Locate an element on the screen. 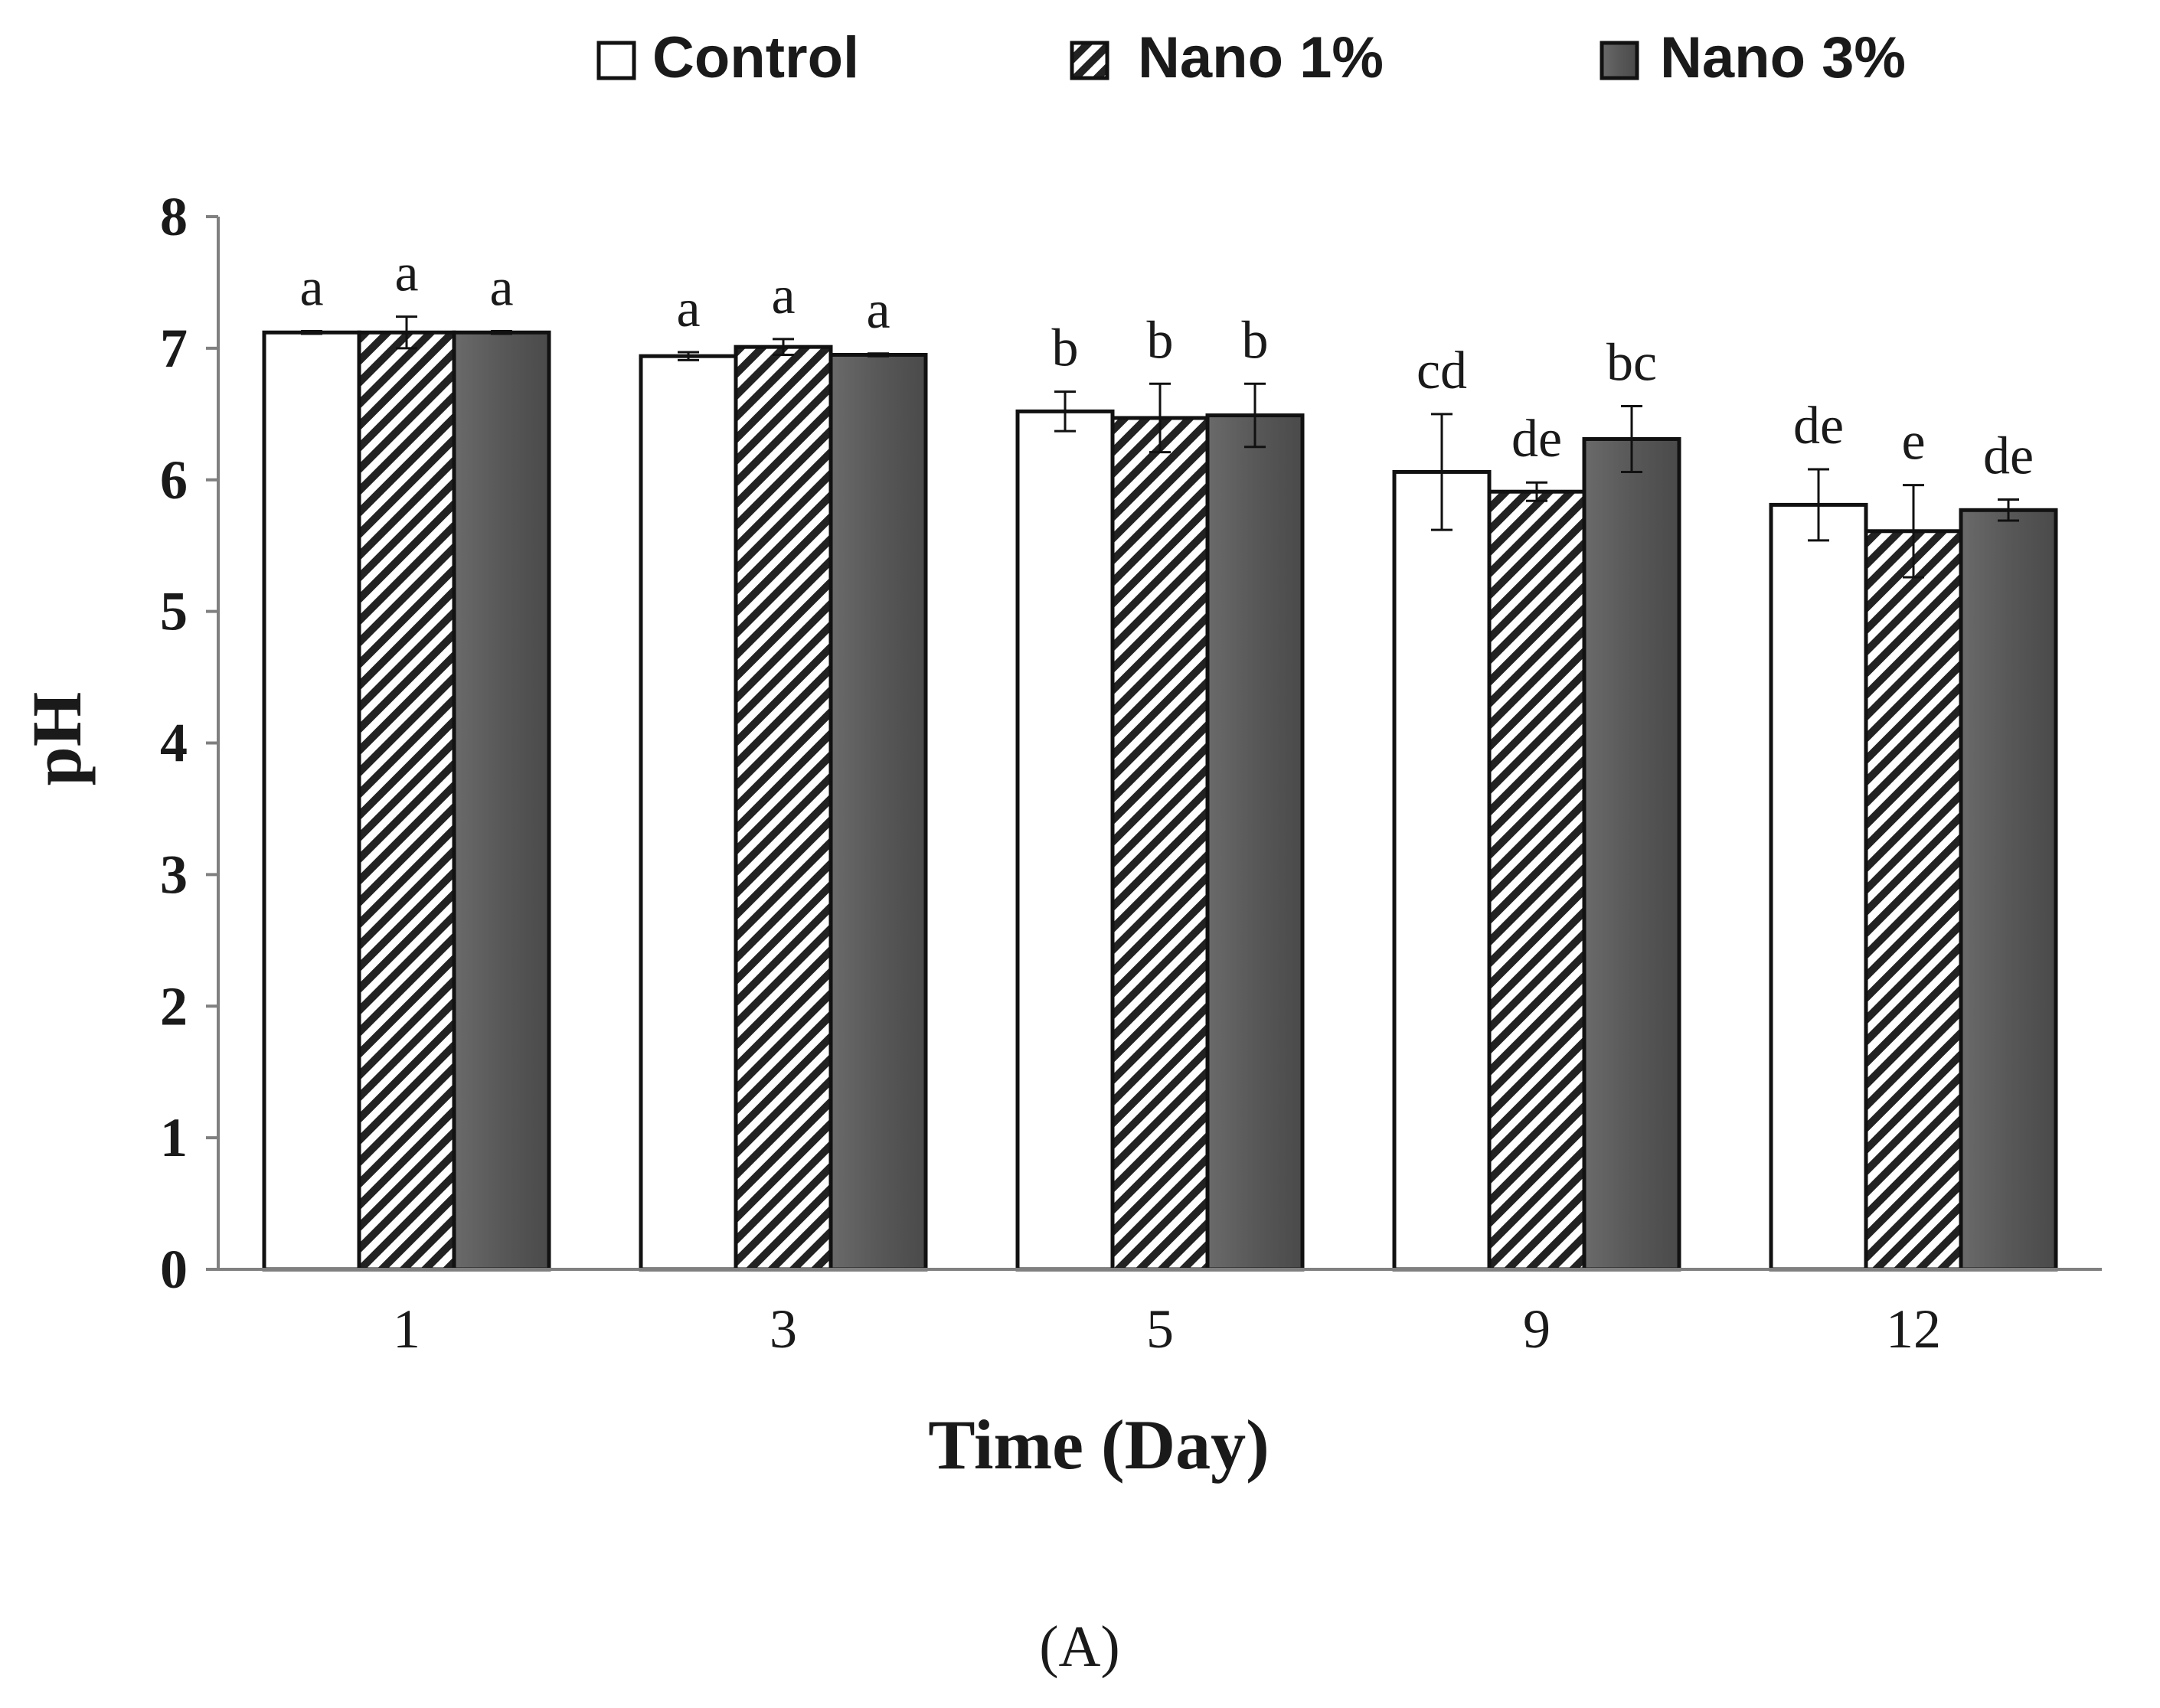 The image size is (2160, 1708). significance-letter: e is located at coordinates (1913, 443).